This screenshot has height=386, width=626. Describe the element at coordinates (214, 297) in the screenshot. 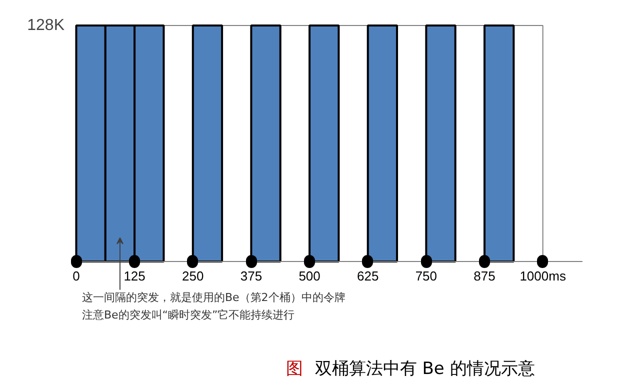

I see `text: 这一间隔的突发，就是使用的Be（第2个桶）中的令牌` at that location.